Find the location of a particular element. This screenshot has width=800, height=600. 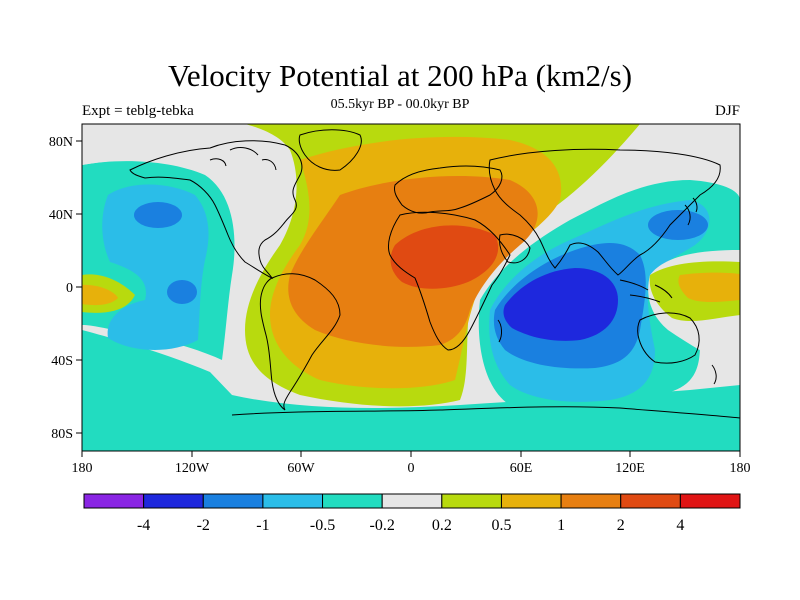

colorbar-label: 0.5 is located at coordinates (501, 525).